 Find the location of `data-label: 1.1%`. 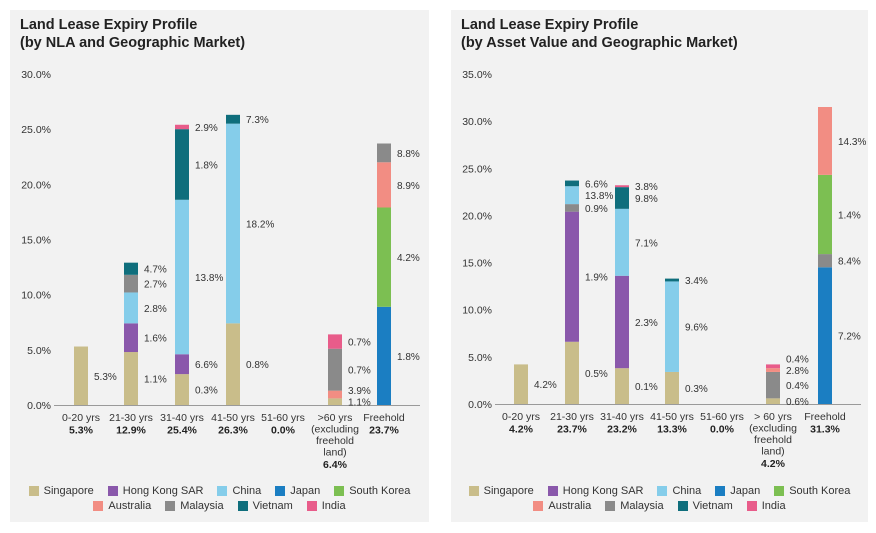

data-label: 1.1% is located at coordinates (359, 403).